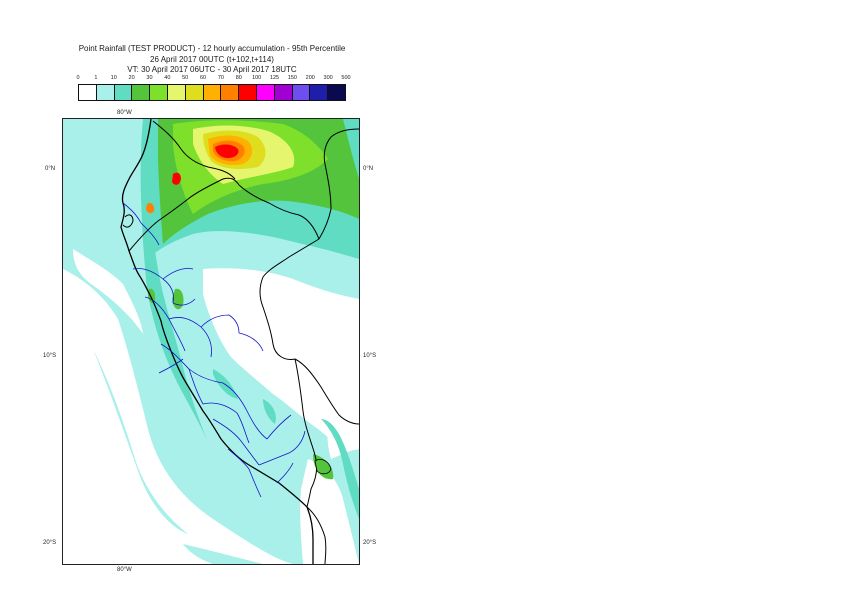 This screenshot has height=596, width=842. Describe the element at coordinates (346, 78) in the screenshot. I see `legend-tick-label: 500` at that location.